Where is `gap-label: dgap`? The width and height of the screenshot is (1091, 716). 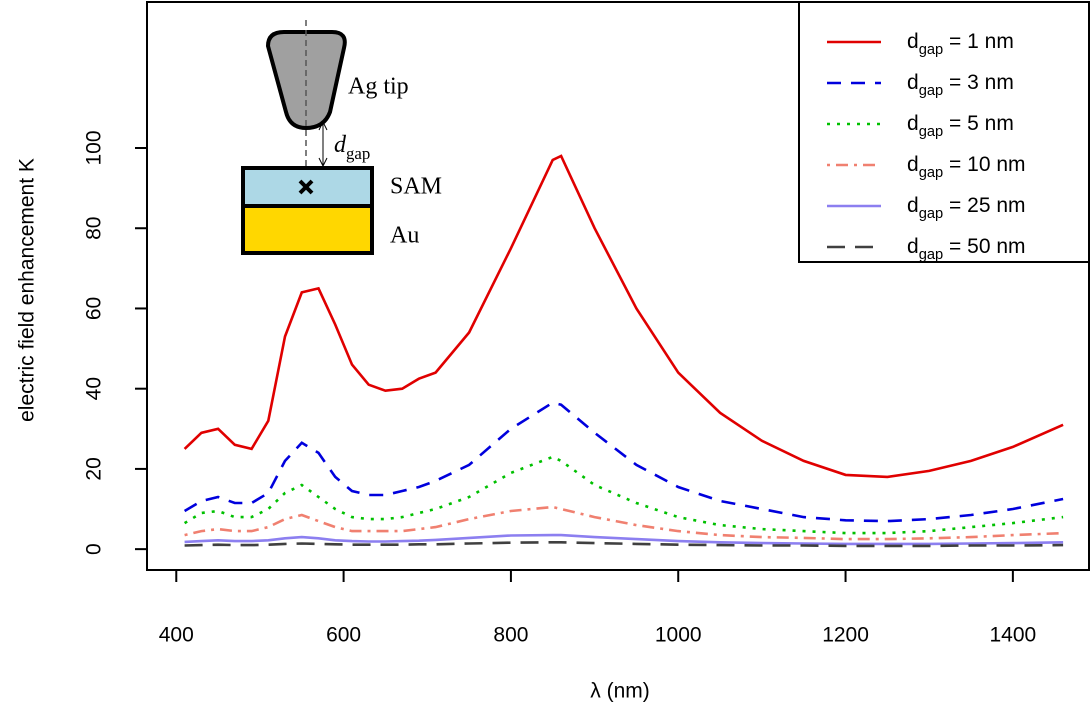 gap-label: dgap is located at coordinates (352, 148).